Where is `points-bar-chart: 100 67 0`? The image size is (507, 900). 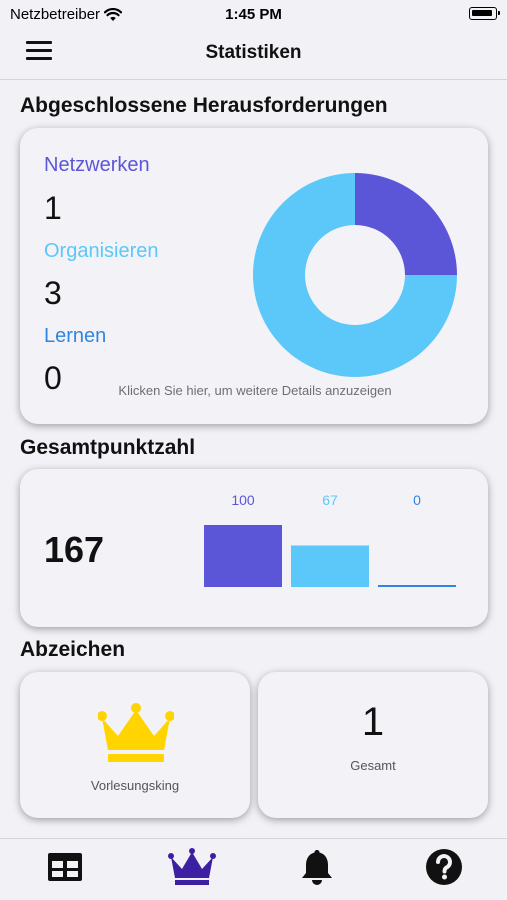
points-bar-chart: 100 67 0 is located at coordinates (330, 539).